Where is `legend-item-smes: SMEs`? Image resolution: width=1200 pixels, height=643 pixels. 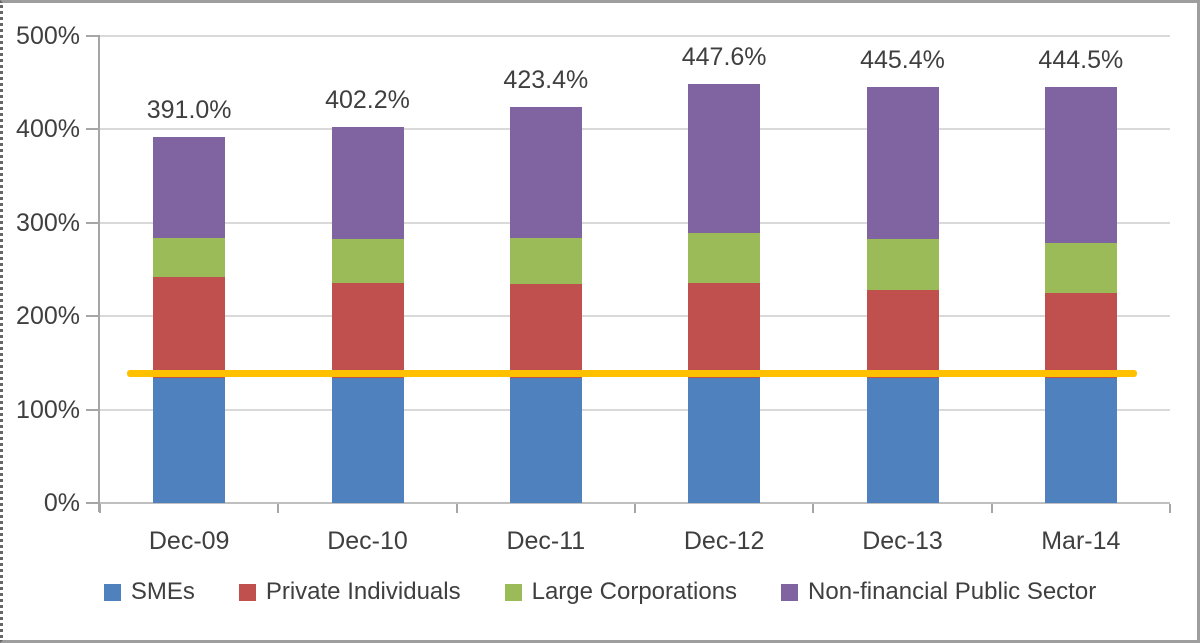
legend-item-smes: SMEs is located at coordinates (149, 592).